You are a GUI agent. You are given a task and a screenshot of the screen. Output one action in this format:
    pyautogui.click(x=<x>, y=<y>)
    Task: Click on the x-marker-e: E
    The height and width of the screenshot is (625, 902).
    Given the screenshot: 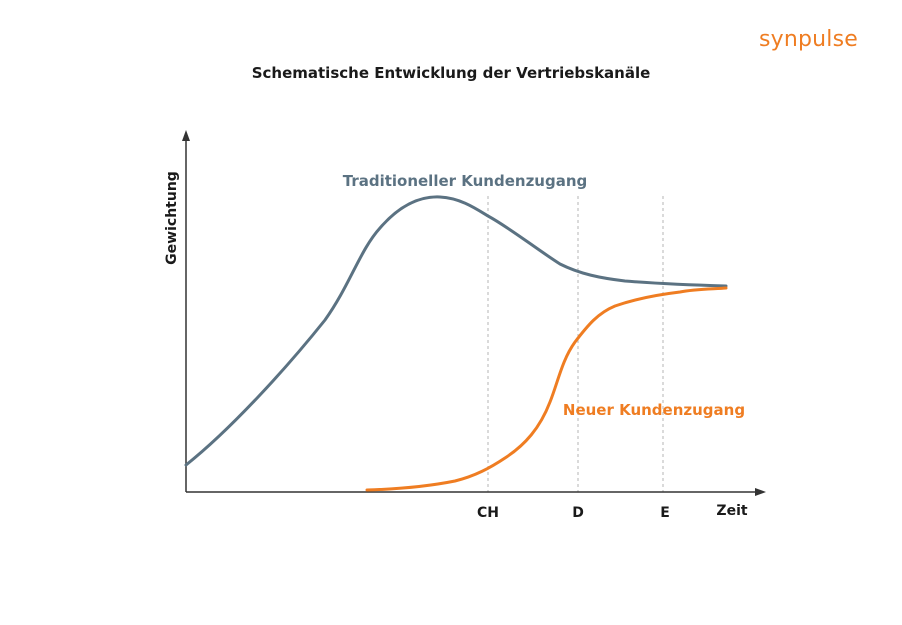 What is the action you would take?
    pyautogui.click(x=665, y=513)
    